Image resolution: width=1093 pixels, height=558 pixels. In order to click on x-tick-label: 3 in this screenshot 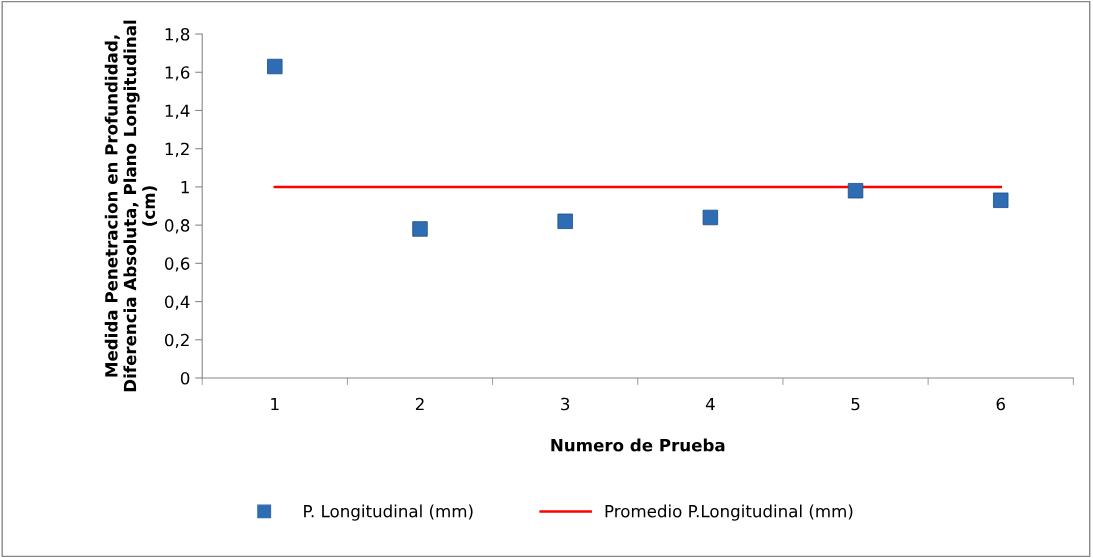, I will do `click(565, 404)`.